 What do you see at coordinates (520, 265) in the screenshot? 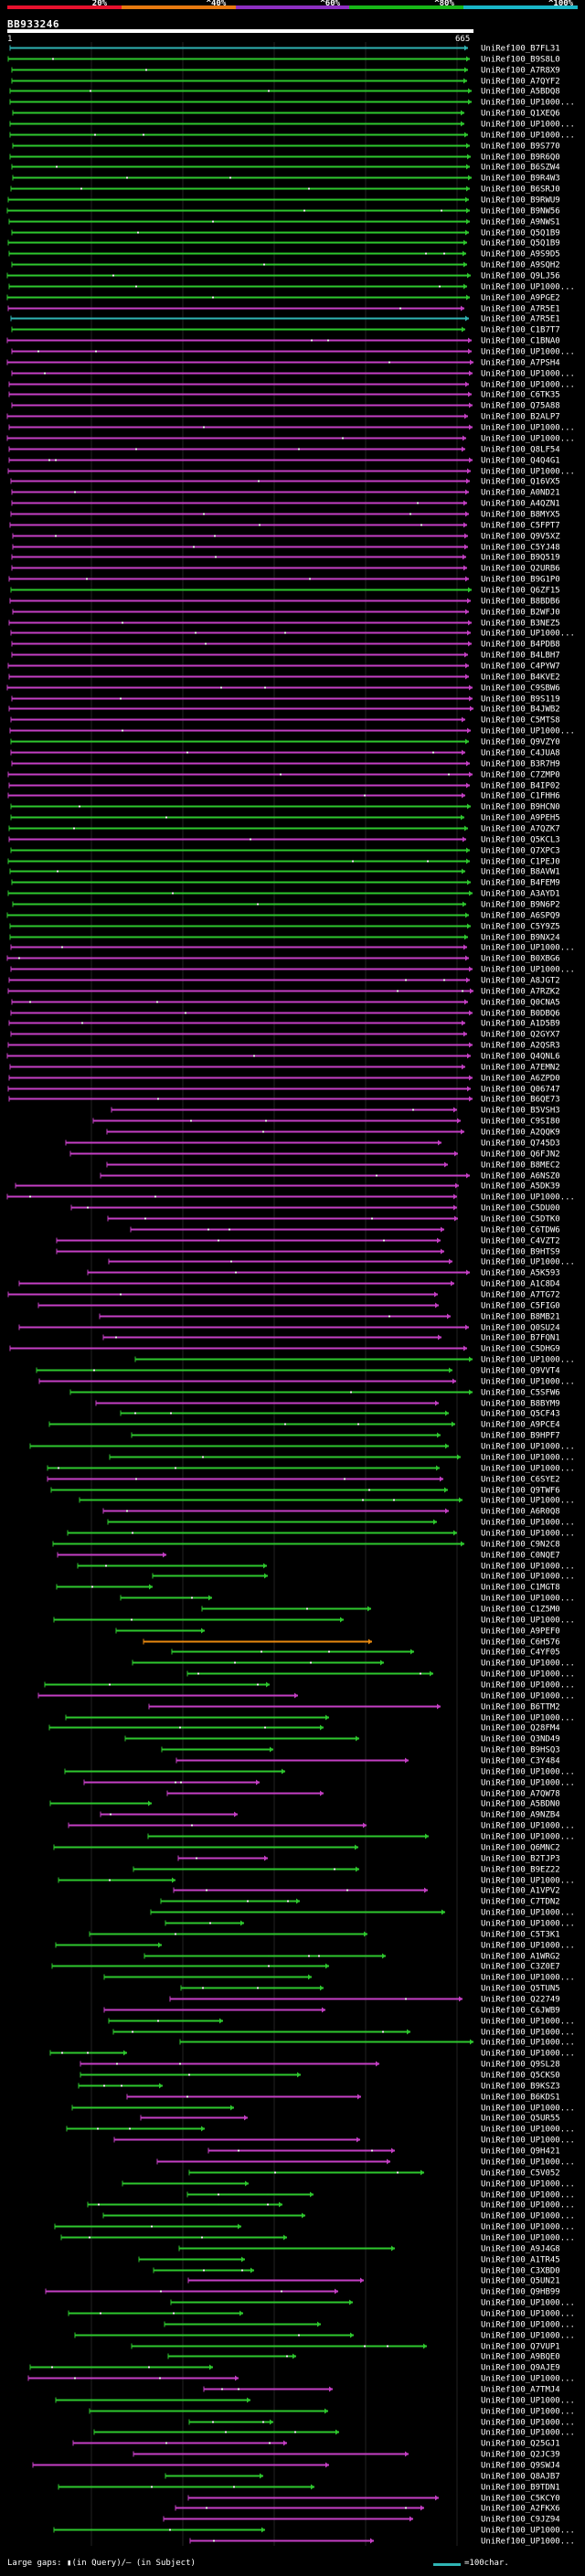
I see `hit-label: UniRef100_A9SQH2` at bounding box center [520, 265].